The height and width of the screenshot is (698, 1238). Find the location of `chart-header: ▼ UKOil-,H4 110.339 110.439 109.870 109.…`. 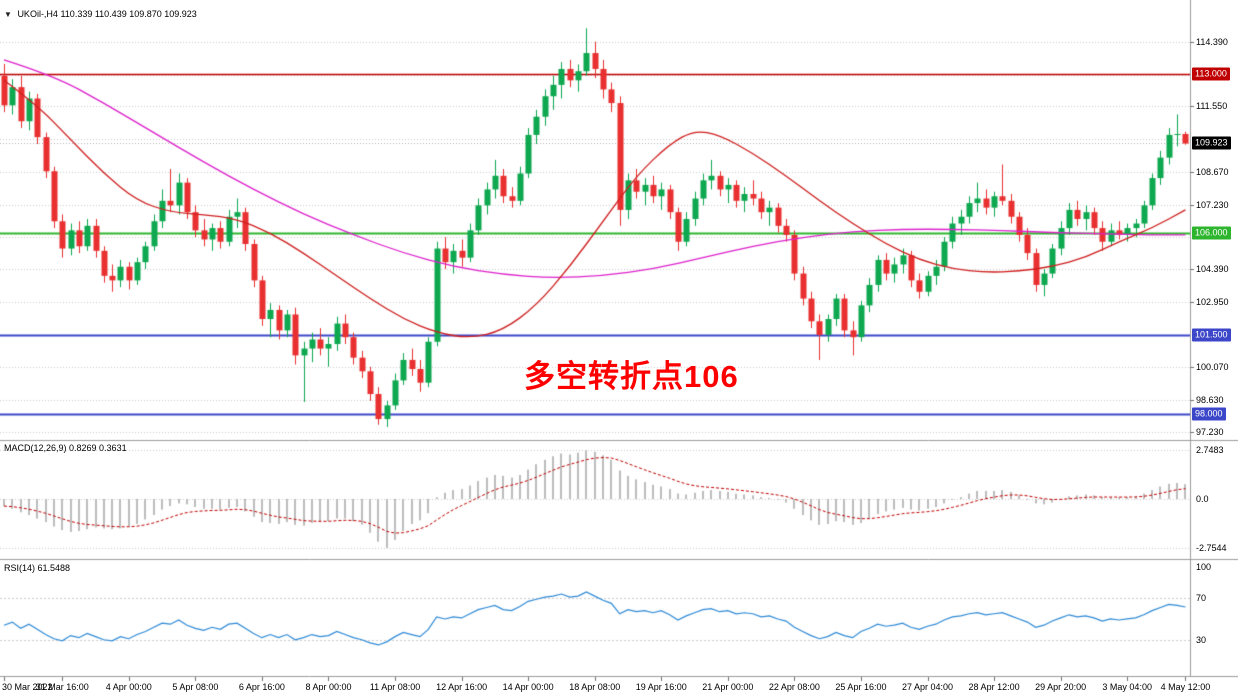

chart-header: ▼ UKOil-,H4 110.339 110.439 109.870 109.… is located at coordinates (100, 14).